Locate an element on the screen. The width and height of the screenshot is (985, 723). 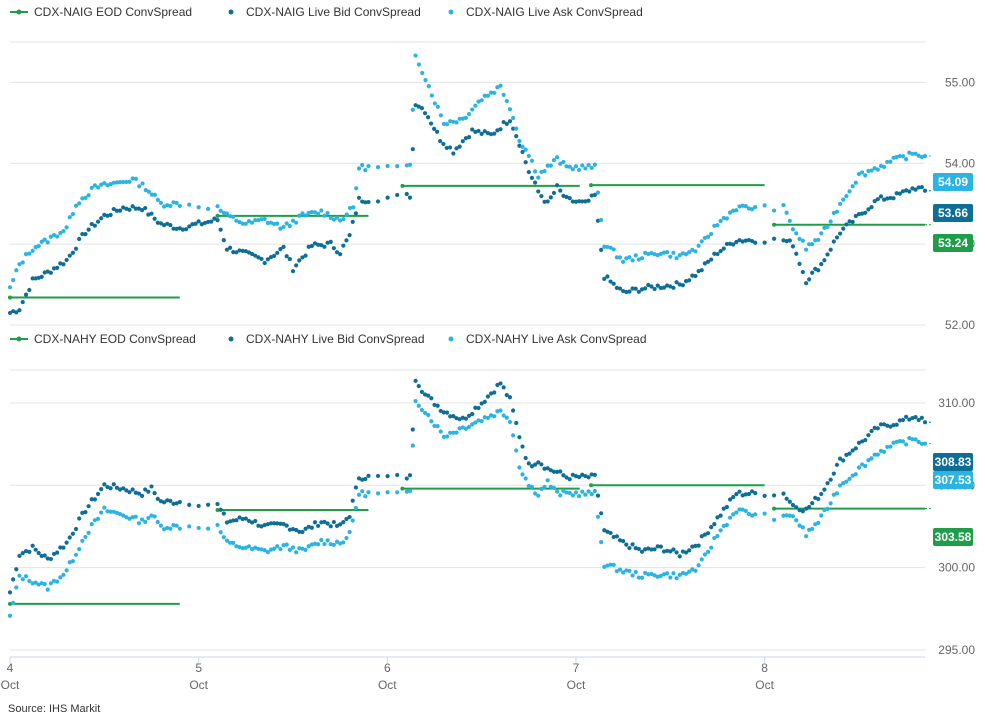
x-tick-month: Oct is located at coordinates (387, 685).